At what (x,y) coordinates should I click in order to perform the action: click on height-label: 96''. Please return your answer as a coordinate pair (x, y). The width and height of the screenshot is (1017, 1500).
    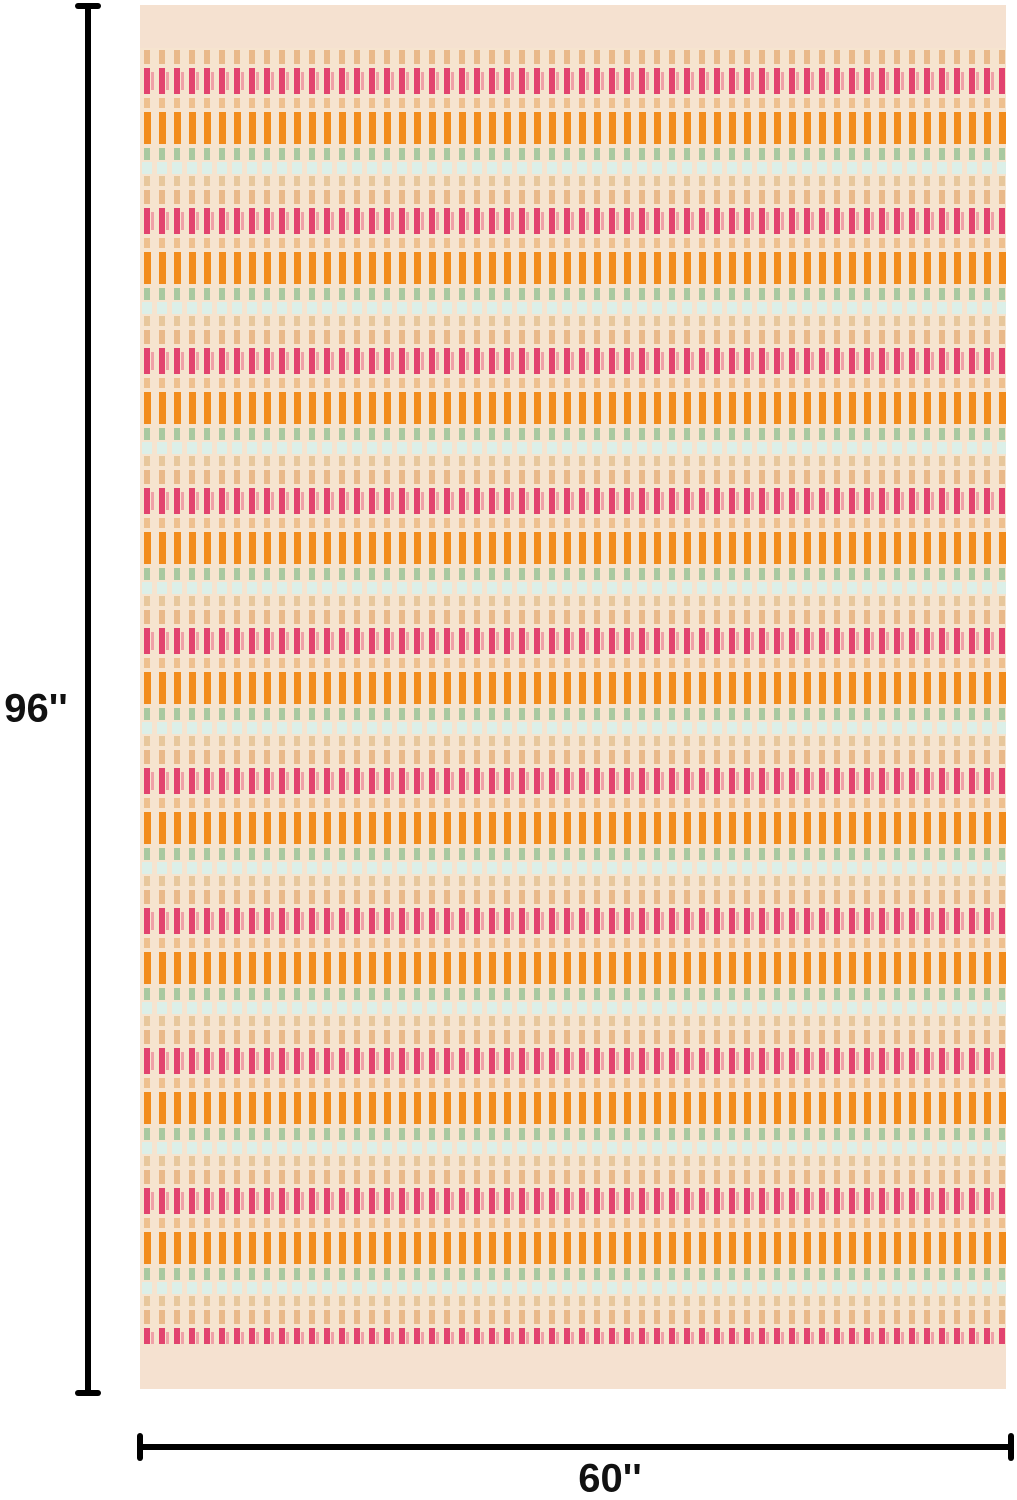
    Looking at the image, I should click on (36, 709).